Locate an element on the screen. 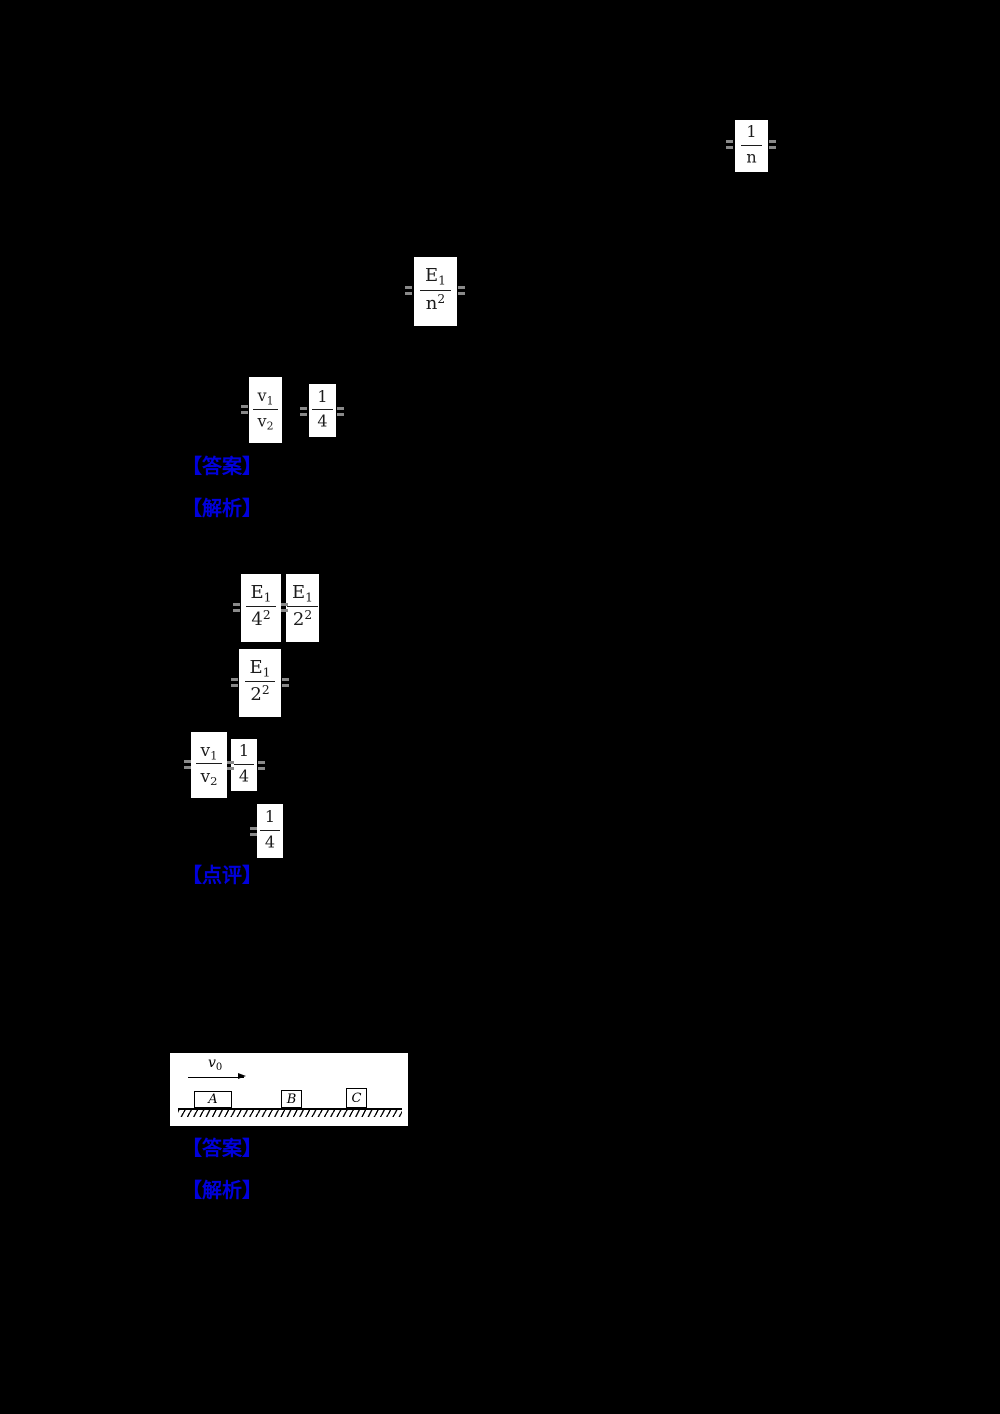 This screenshot has width=1000, height=1414. formula-E1-over-4sq: E1 42 is located at coordinates (261, 608).